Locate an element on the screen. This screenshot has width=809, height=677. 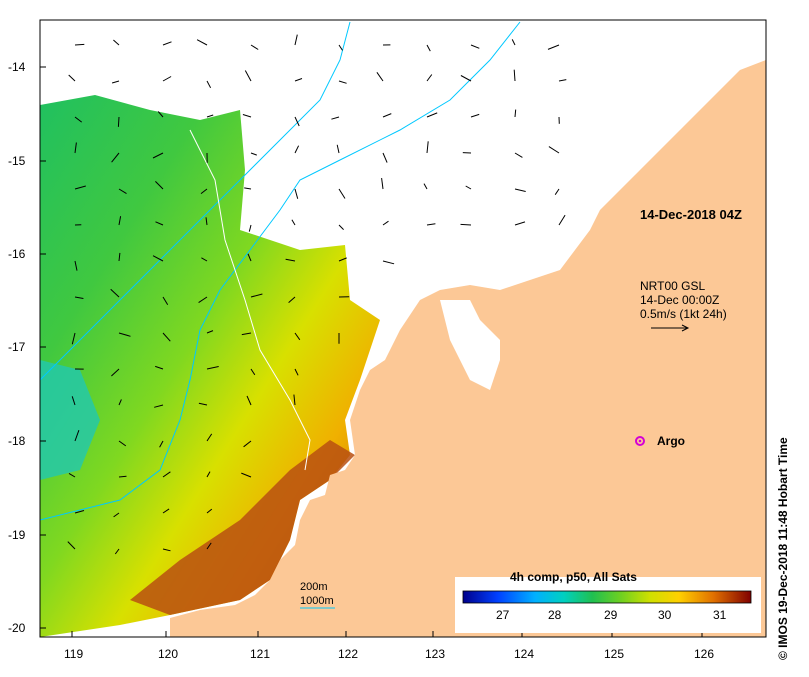
current-source-label: NRT00 GSL is located at coordinates (672, 286).